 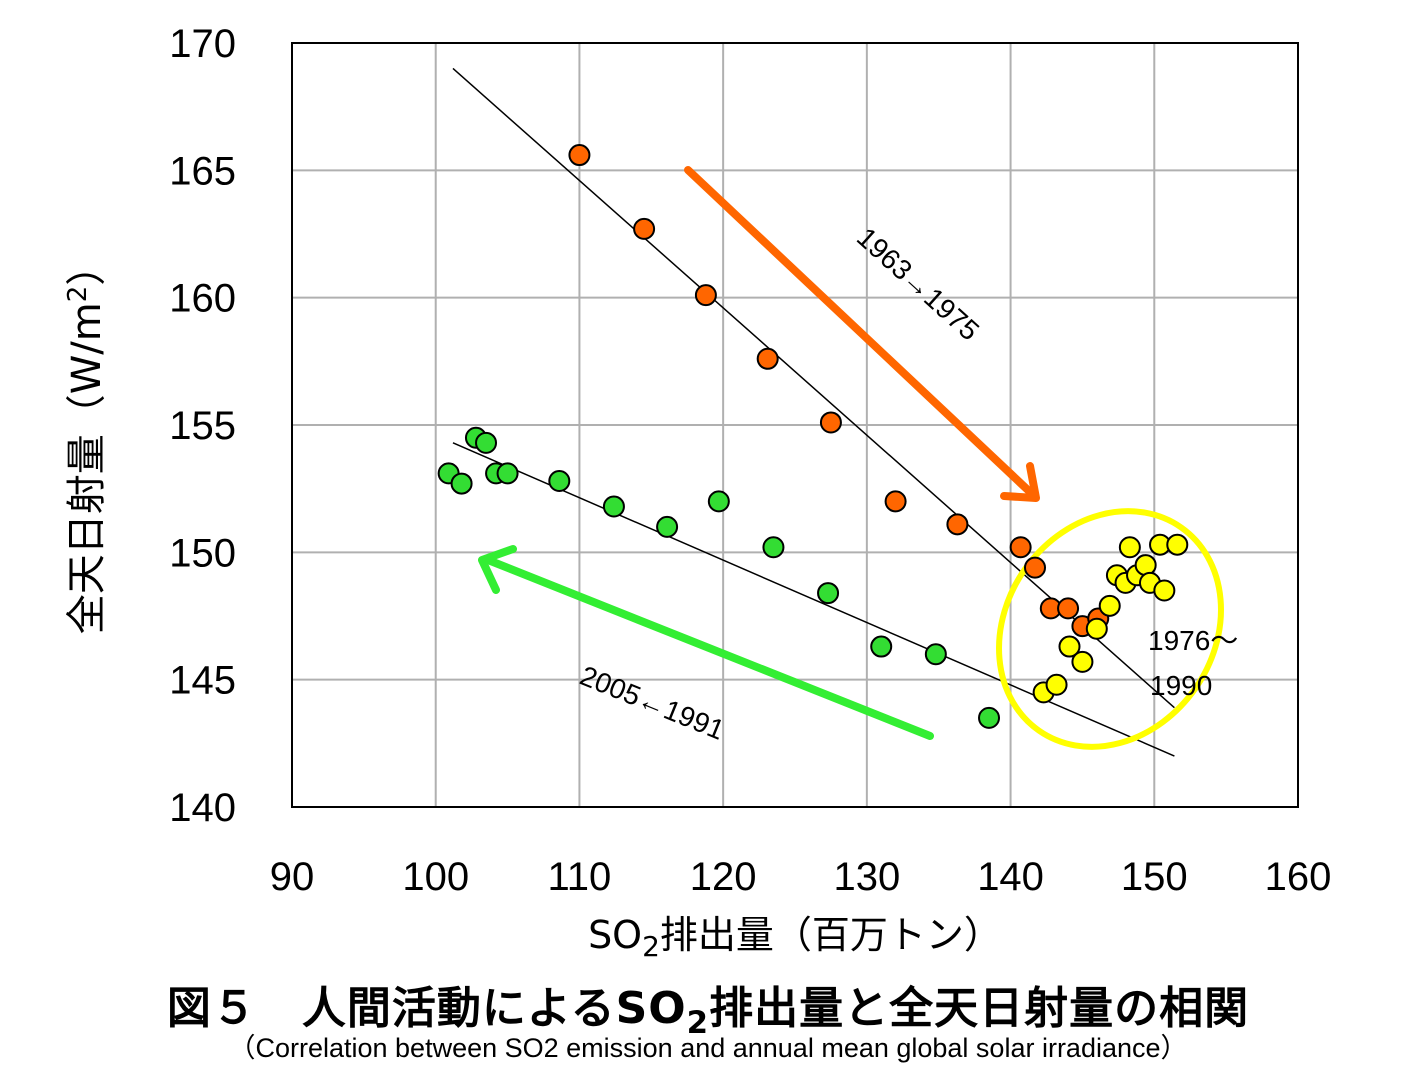 I want to click on y-axis-label: 全天日射量（W/m2）, so click(x=86, y=440).